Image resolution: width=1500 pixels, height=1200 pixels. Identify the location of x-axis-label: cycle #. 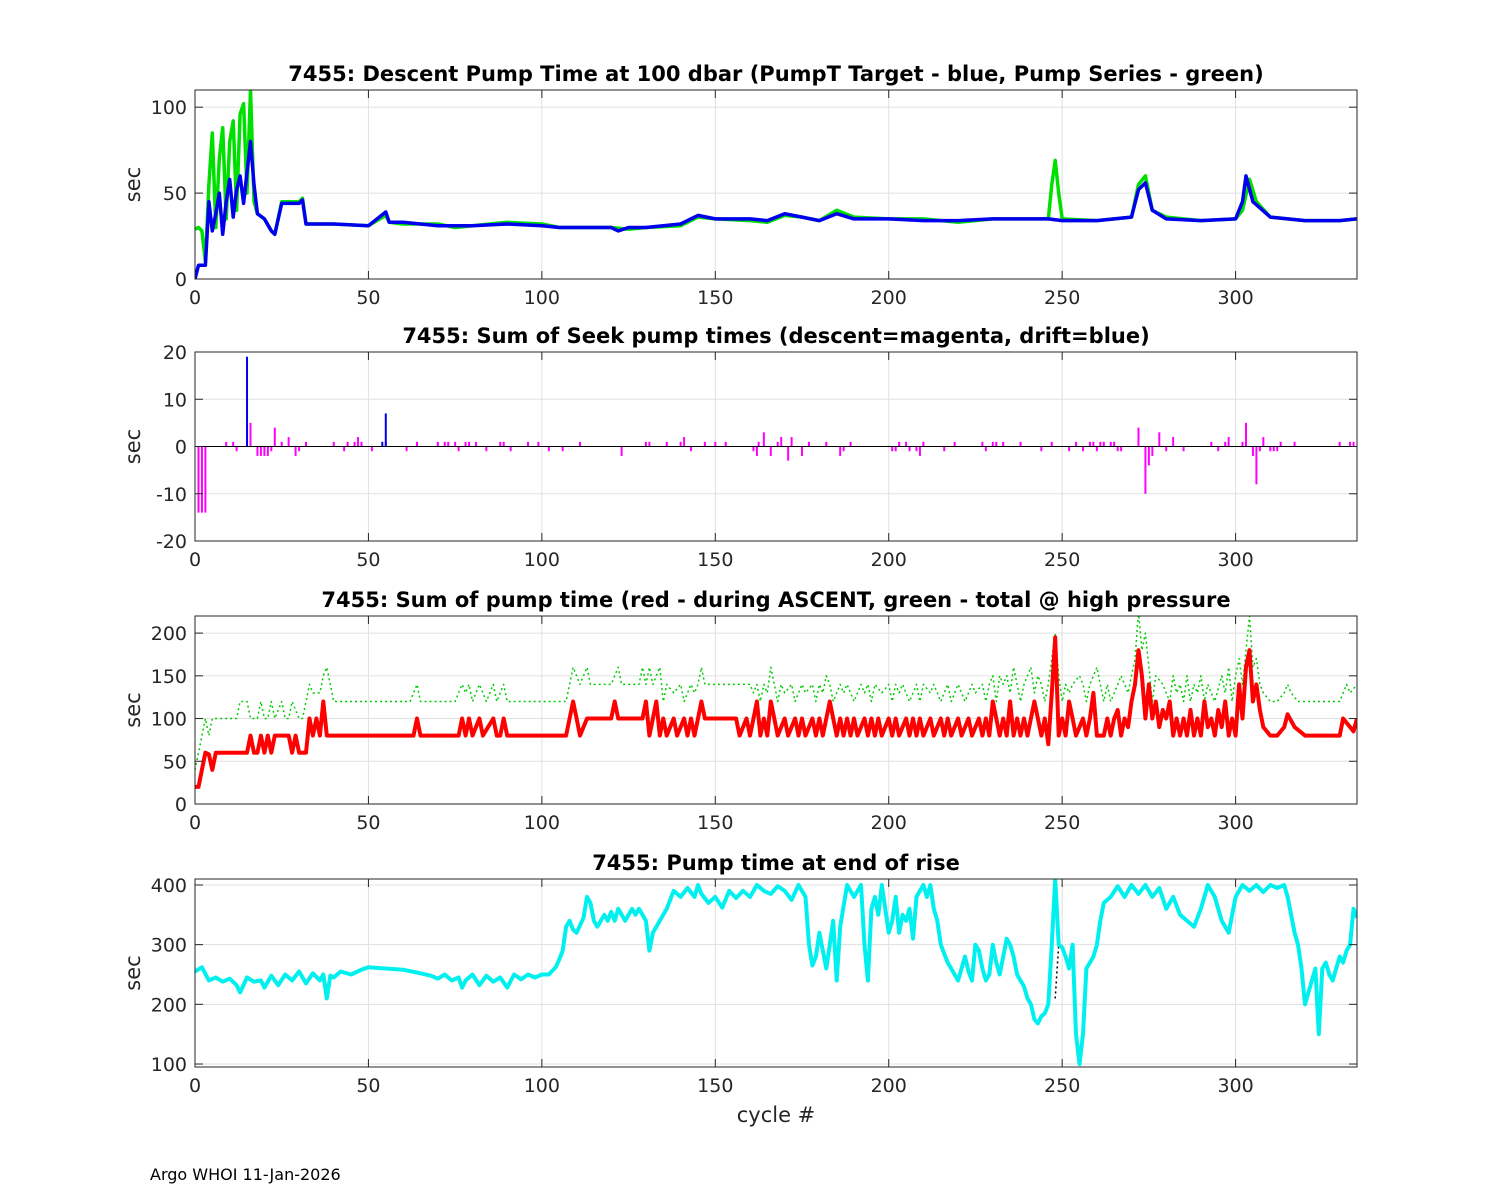
(776, 1115).